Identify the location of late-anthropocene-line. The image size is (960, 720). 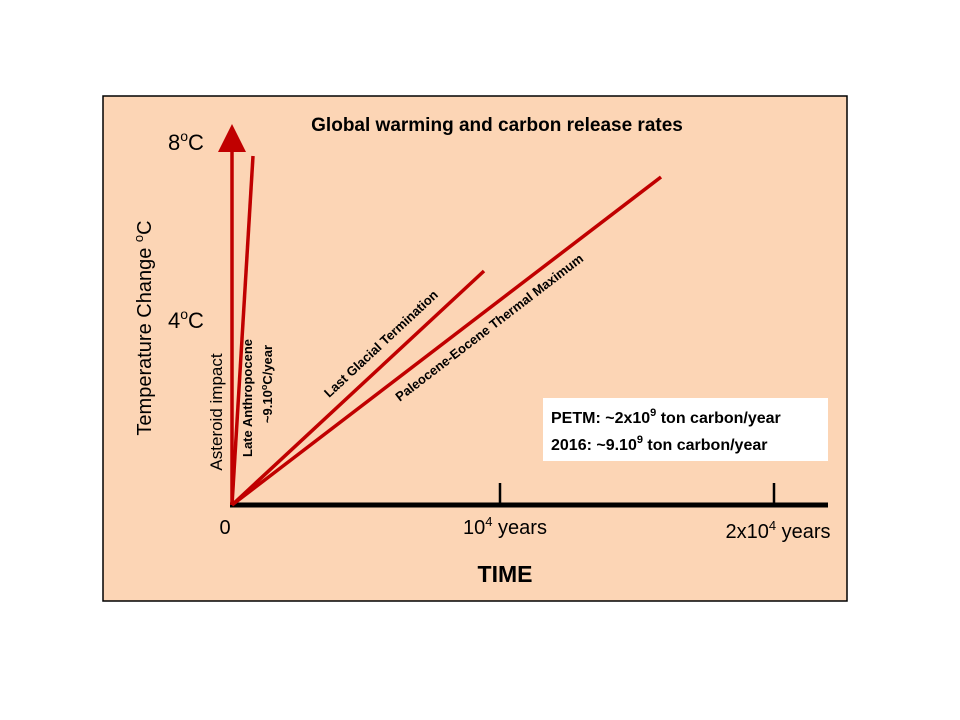
(242, 330).